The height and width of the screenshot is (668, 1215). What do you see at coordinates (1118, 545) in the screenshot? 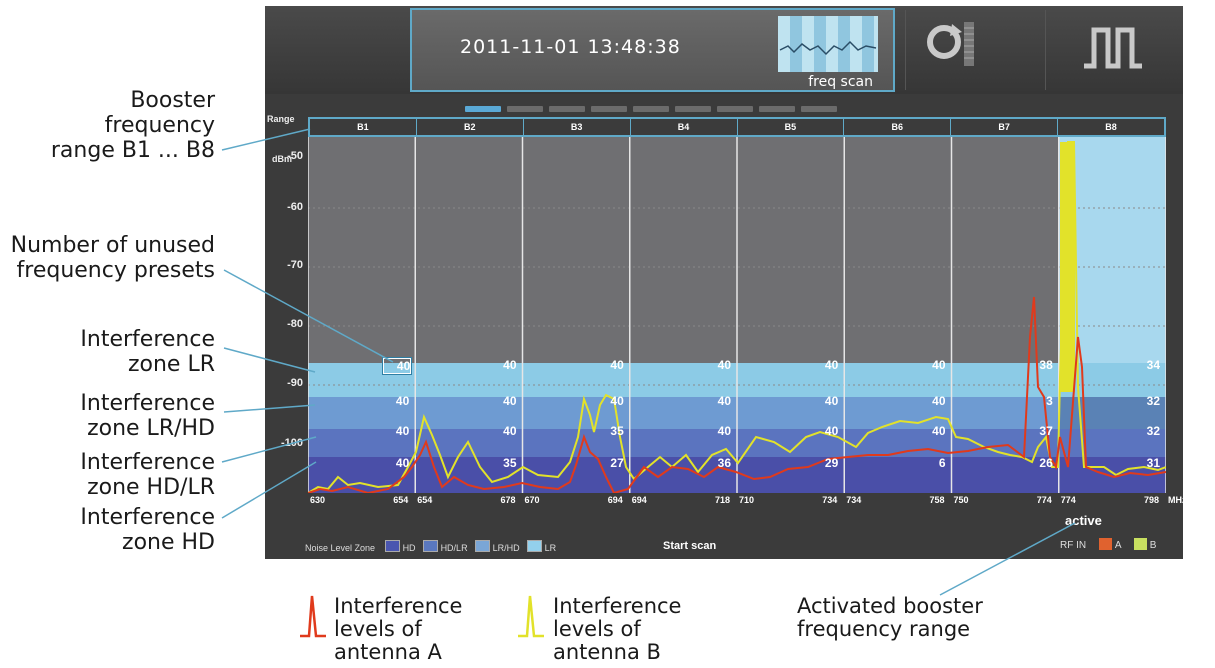
I see `rf-in-a: A` at bounding box center [1118, 545].